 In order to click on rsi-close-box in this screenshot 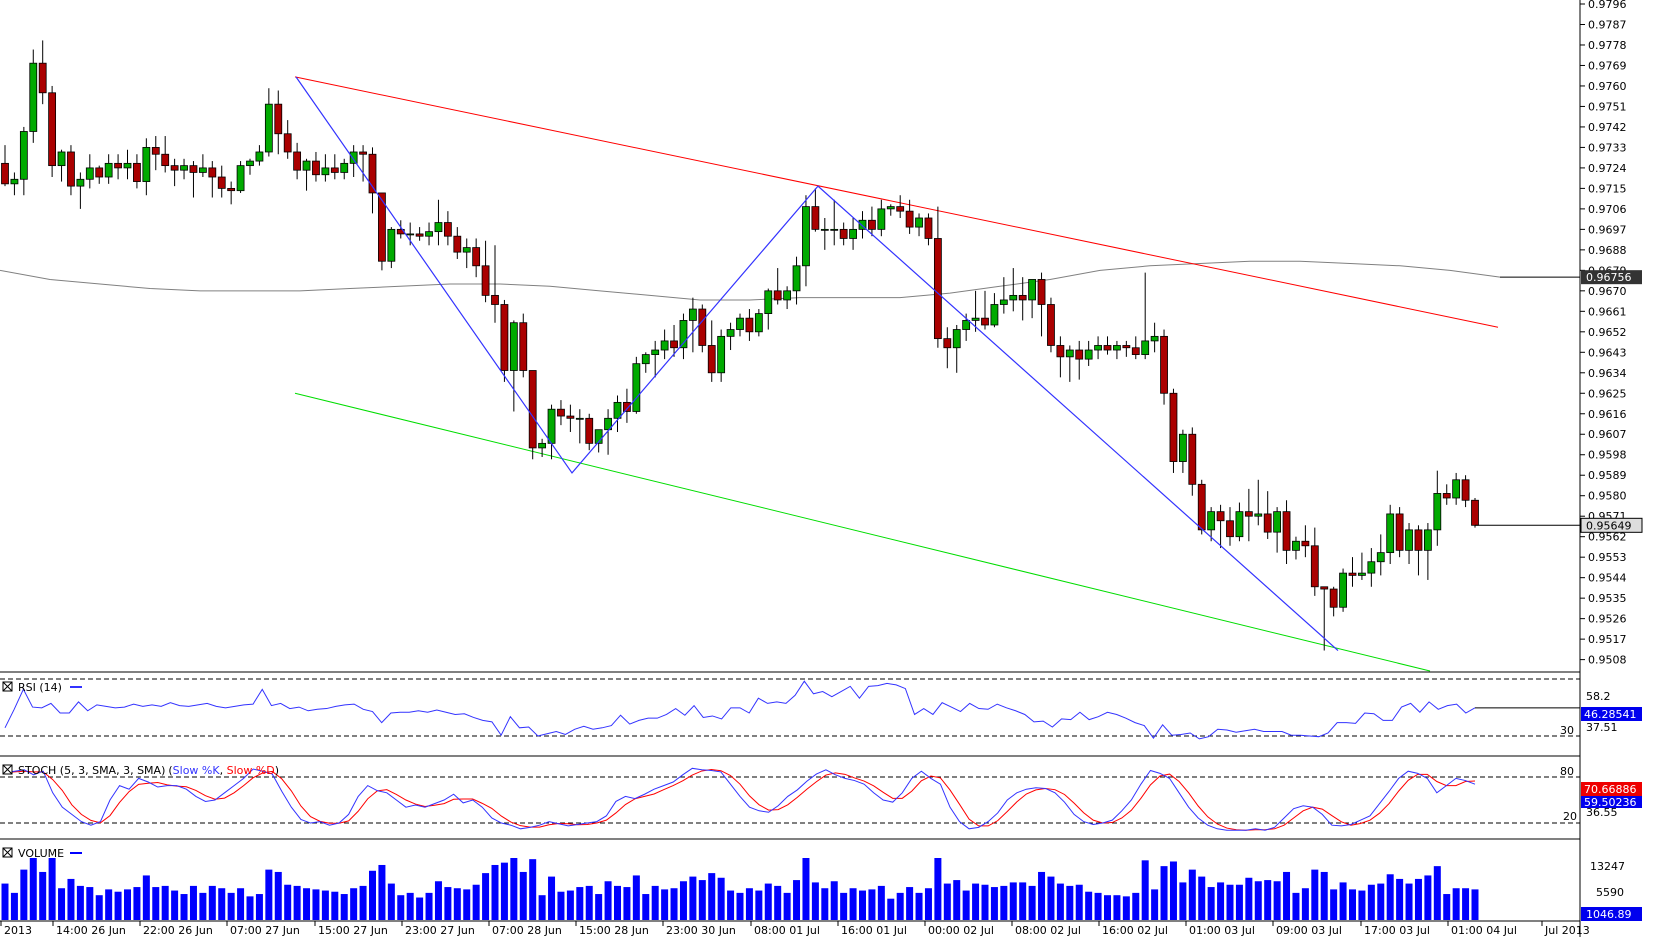, I will do `click(7, 686)`.